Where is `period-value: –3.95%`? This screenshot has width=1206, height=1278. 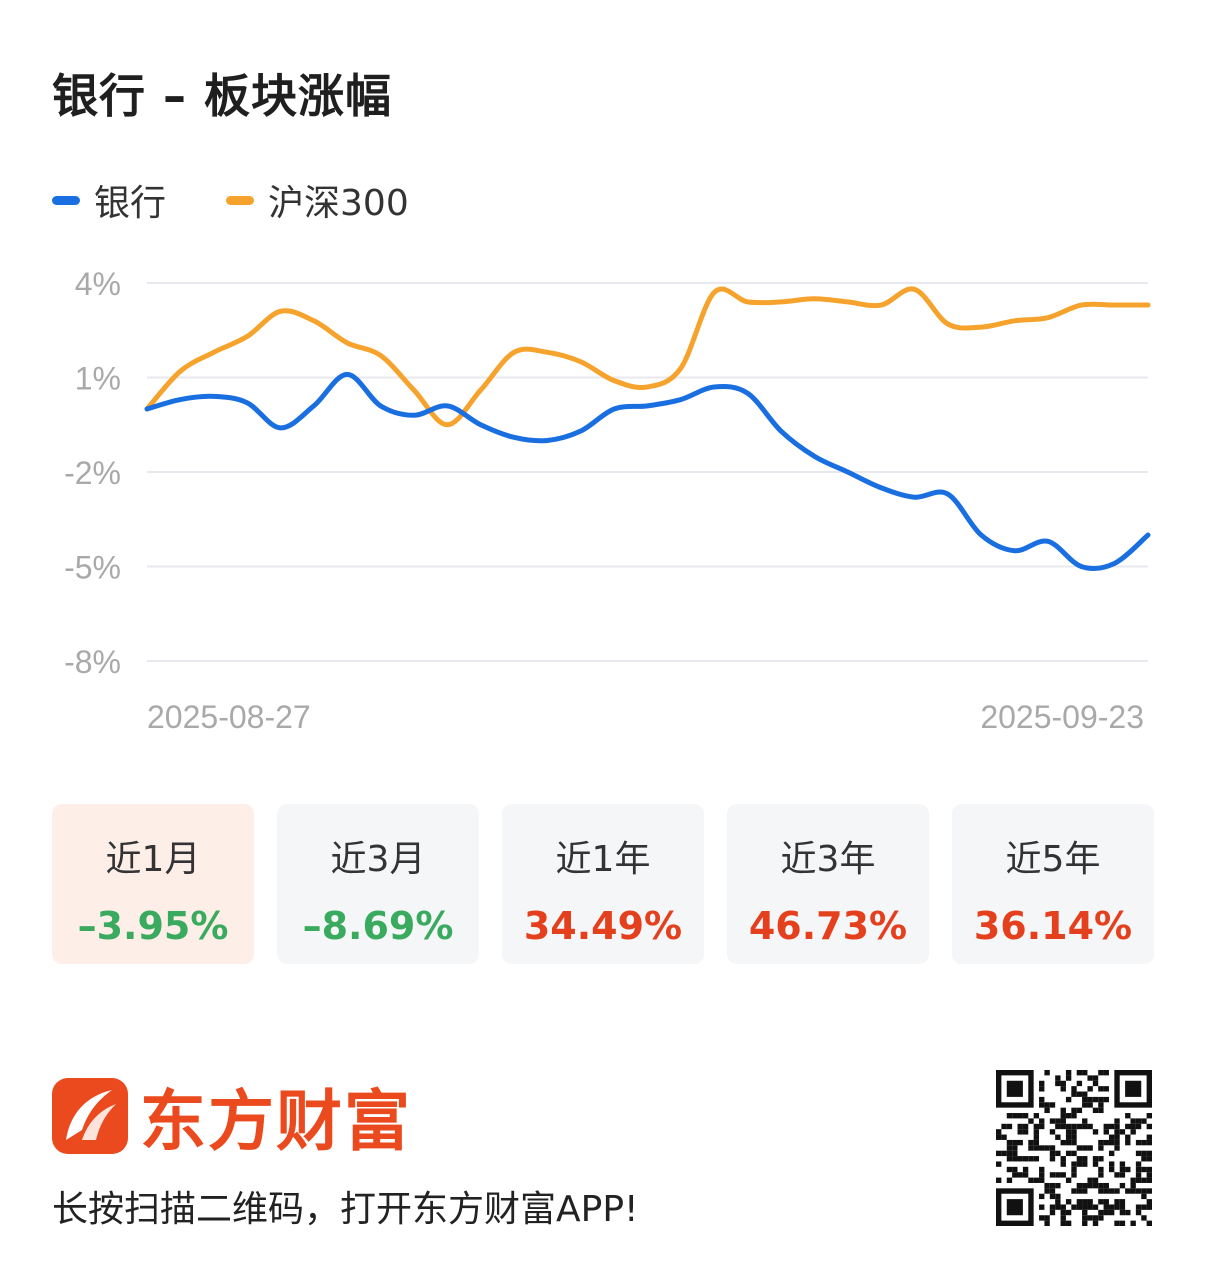
period-value: –3.95% is located at coordinates (153, 926).